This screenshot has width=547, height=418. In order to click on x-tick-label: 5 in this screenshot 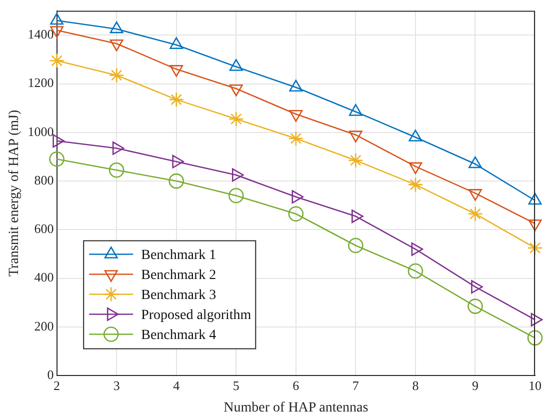, I will do `click(236, 385)`.